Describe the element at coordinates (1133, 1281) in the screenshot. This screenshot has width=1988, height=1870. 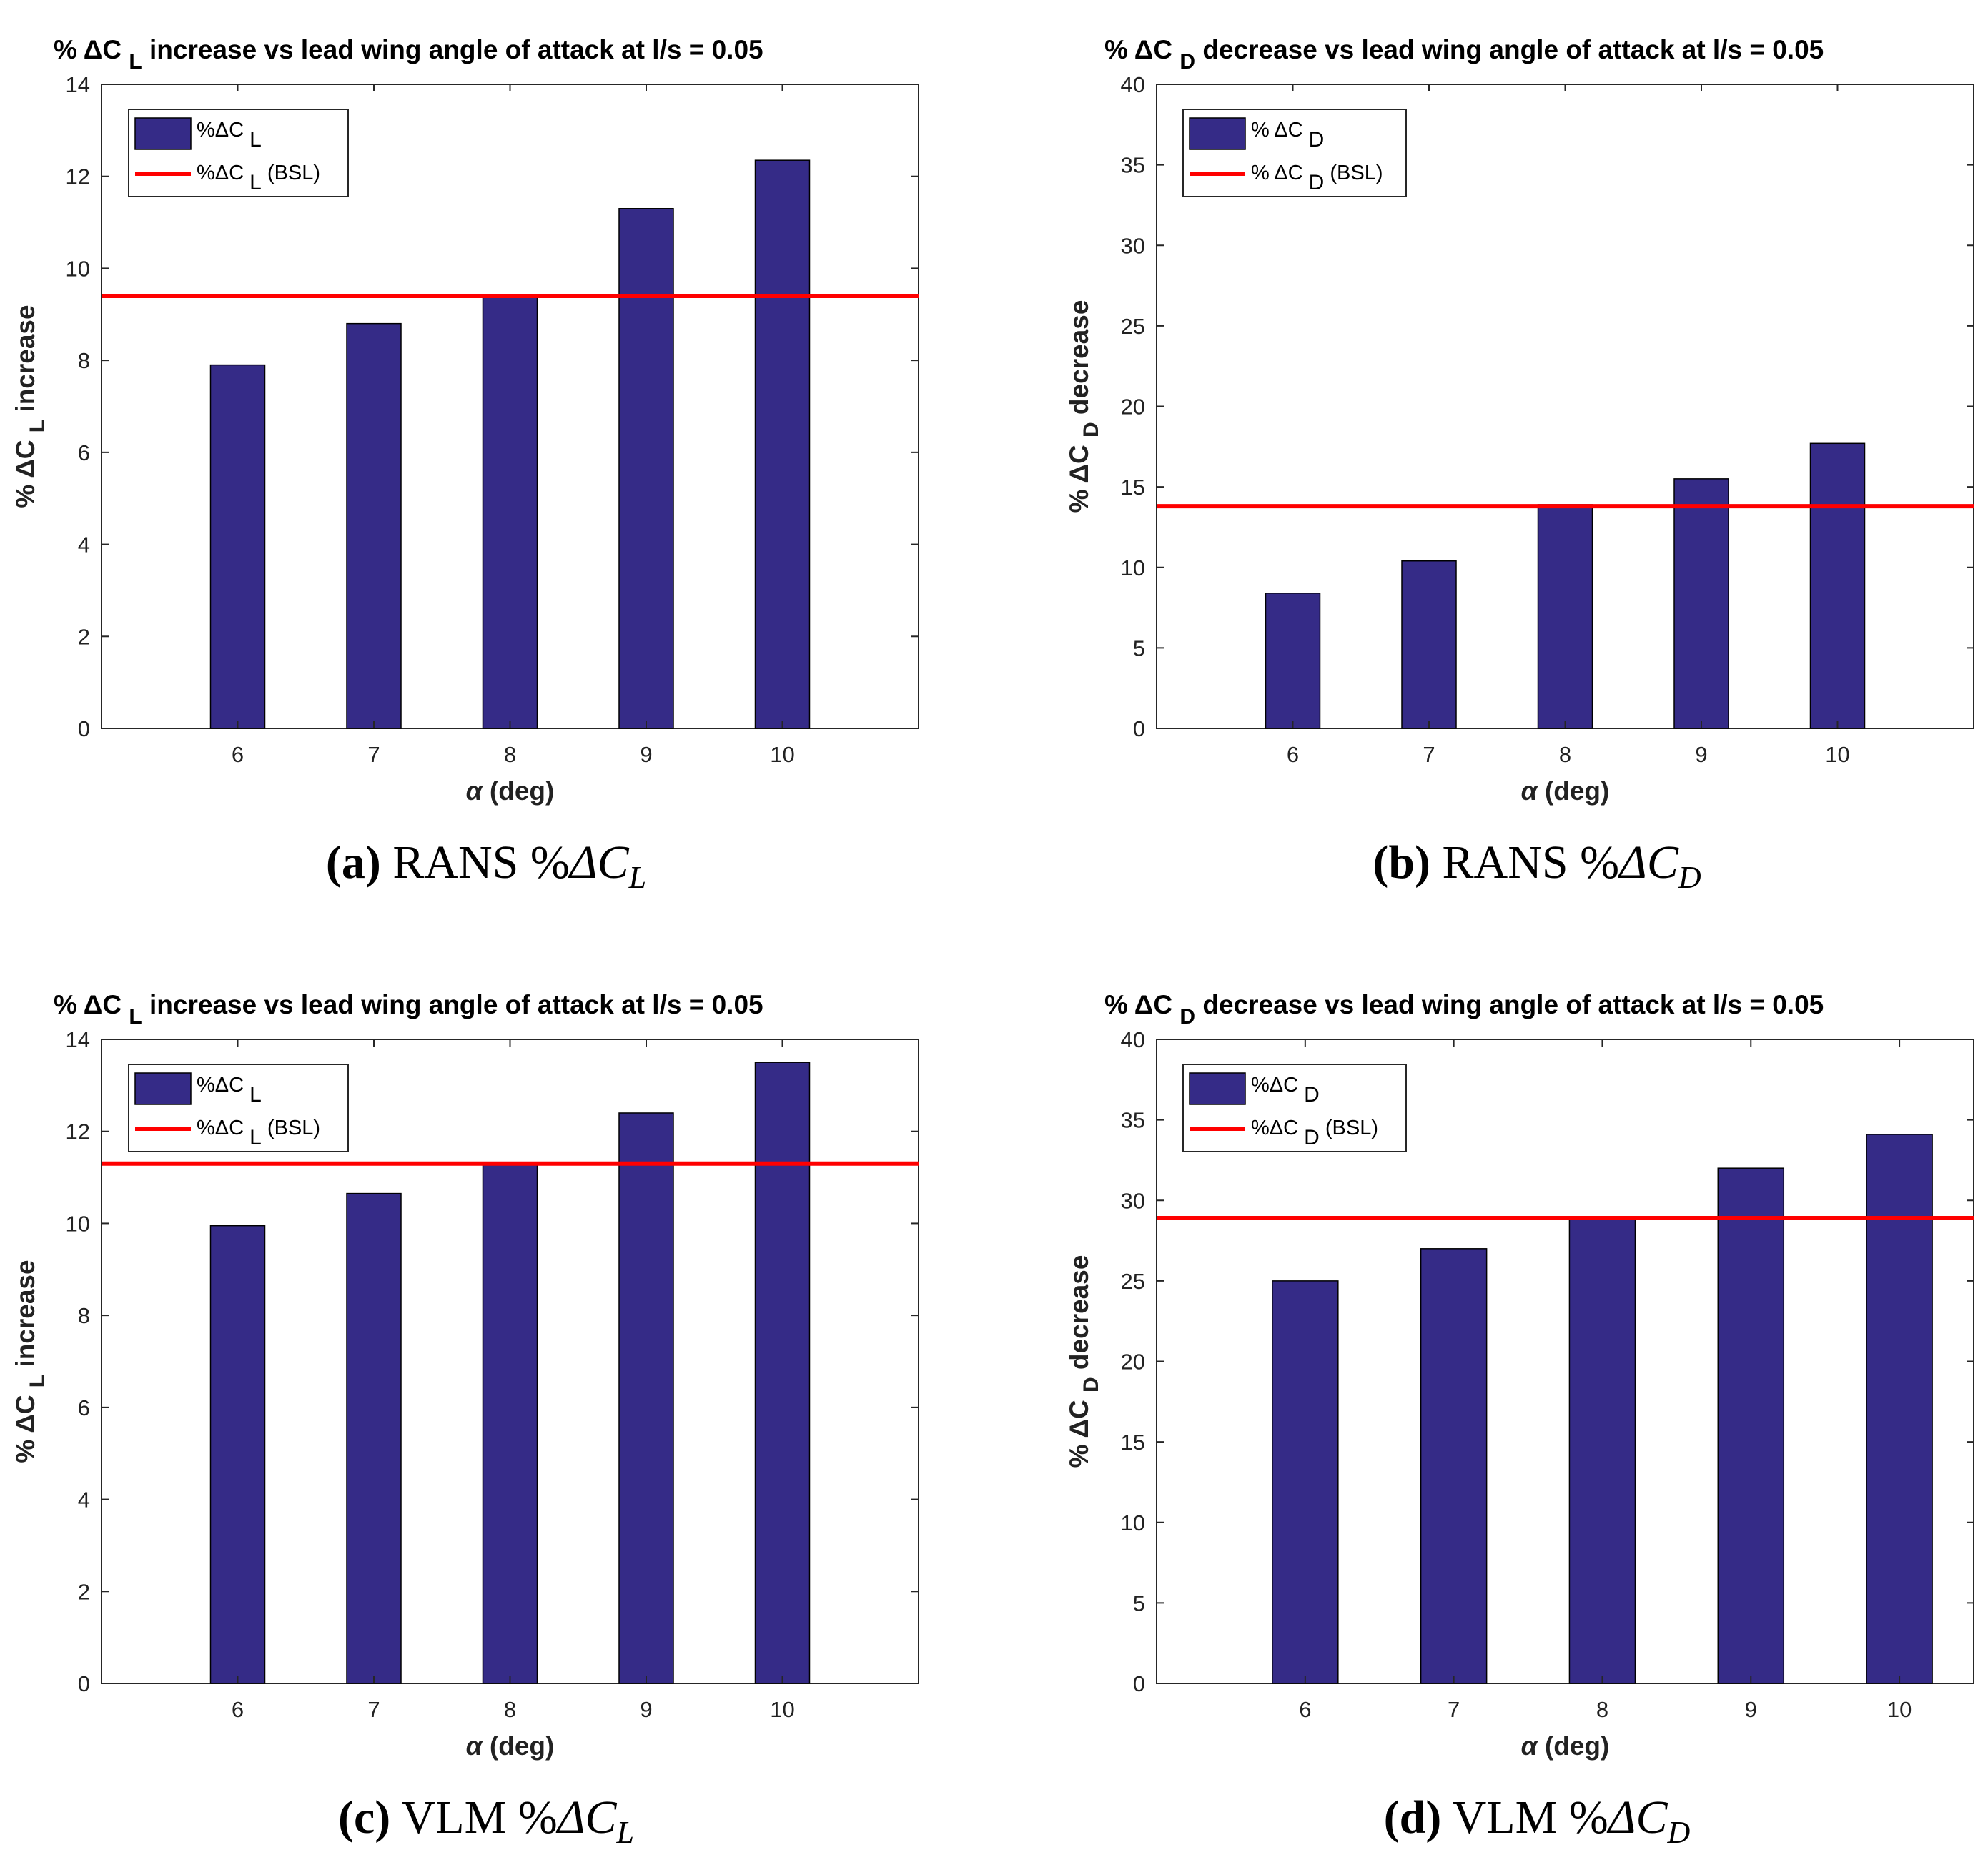
I see `panel-d-ytick-label: 25` at that location.